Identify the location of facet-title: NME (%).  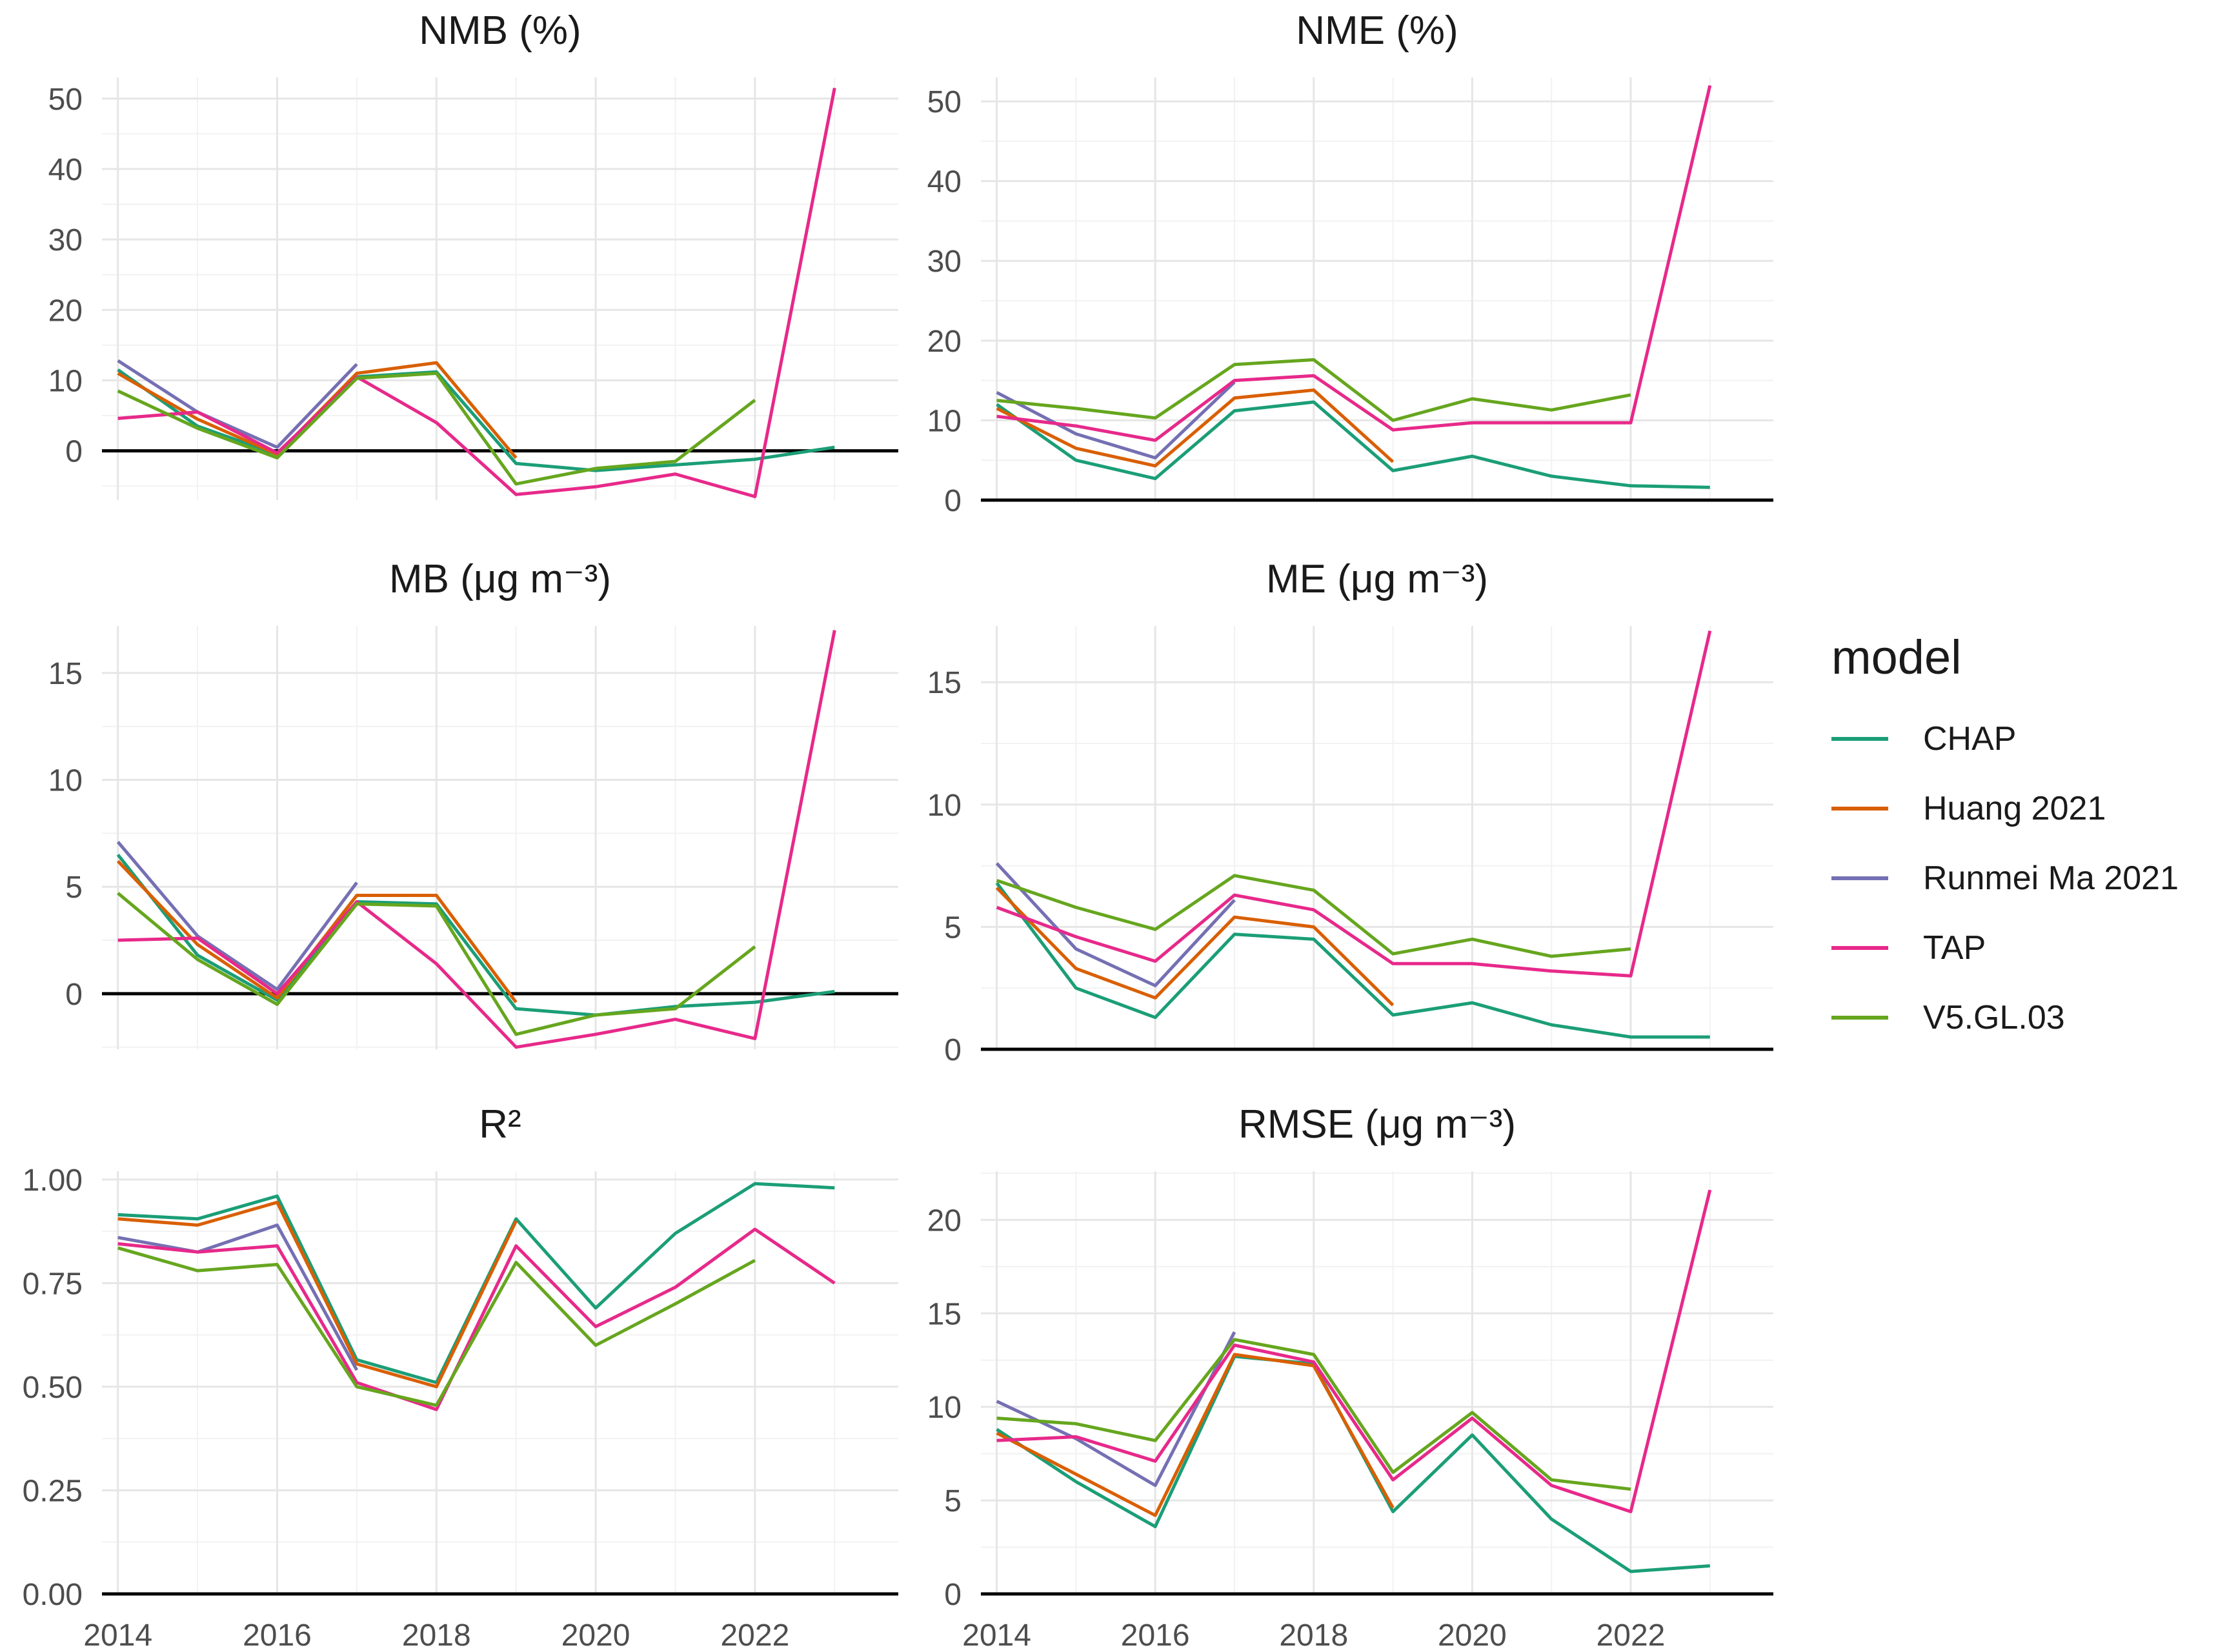
(1377, 30).